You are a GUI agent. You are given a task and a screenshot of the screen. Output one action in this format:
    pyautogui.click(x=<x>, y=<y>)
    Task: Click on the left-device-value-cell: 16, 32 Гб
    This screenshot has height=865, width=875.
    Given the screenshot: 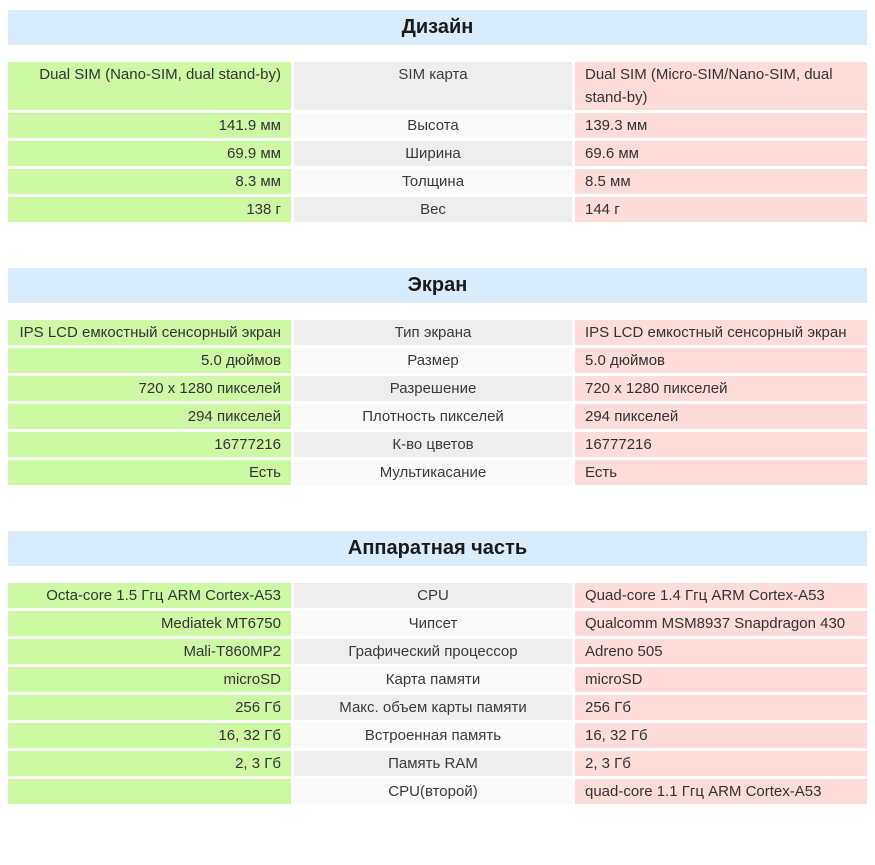 What is the action you would take?
    pyautogui.click(x=149, y=735)
    